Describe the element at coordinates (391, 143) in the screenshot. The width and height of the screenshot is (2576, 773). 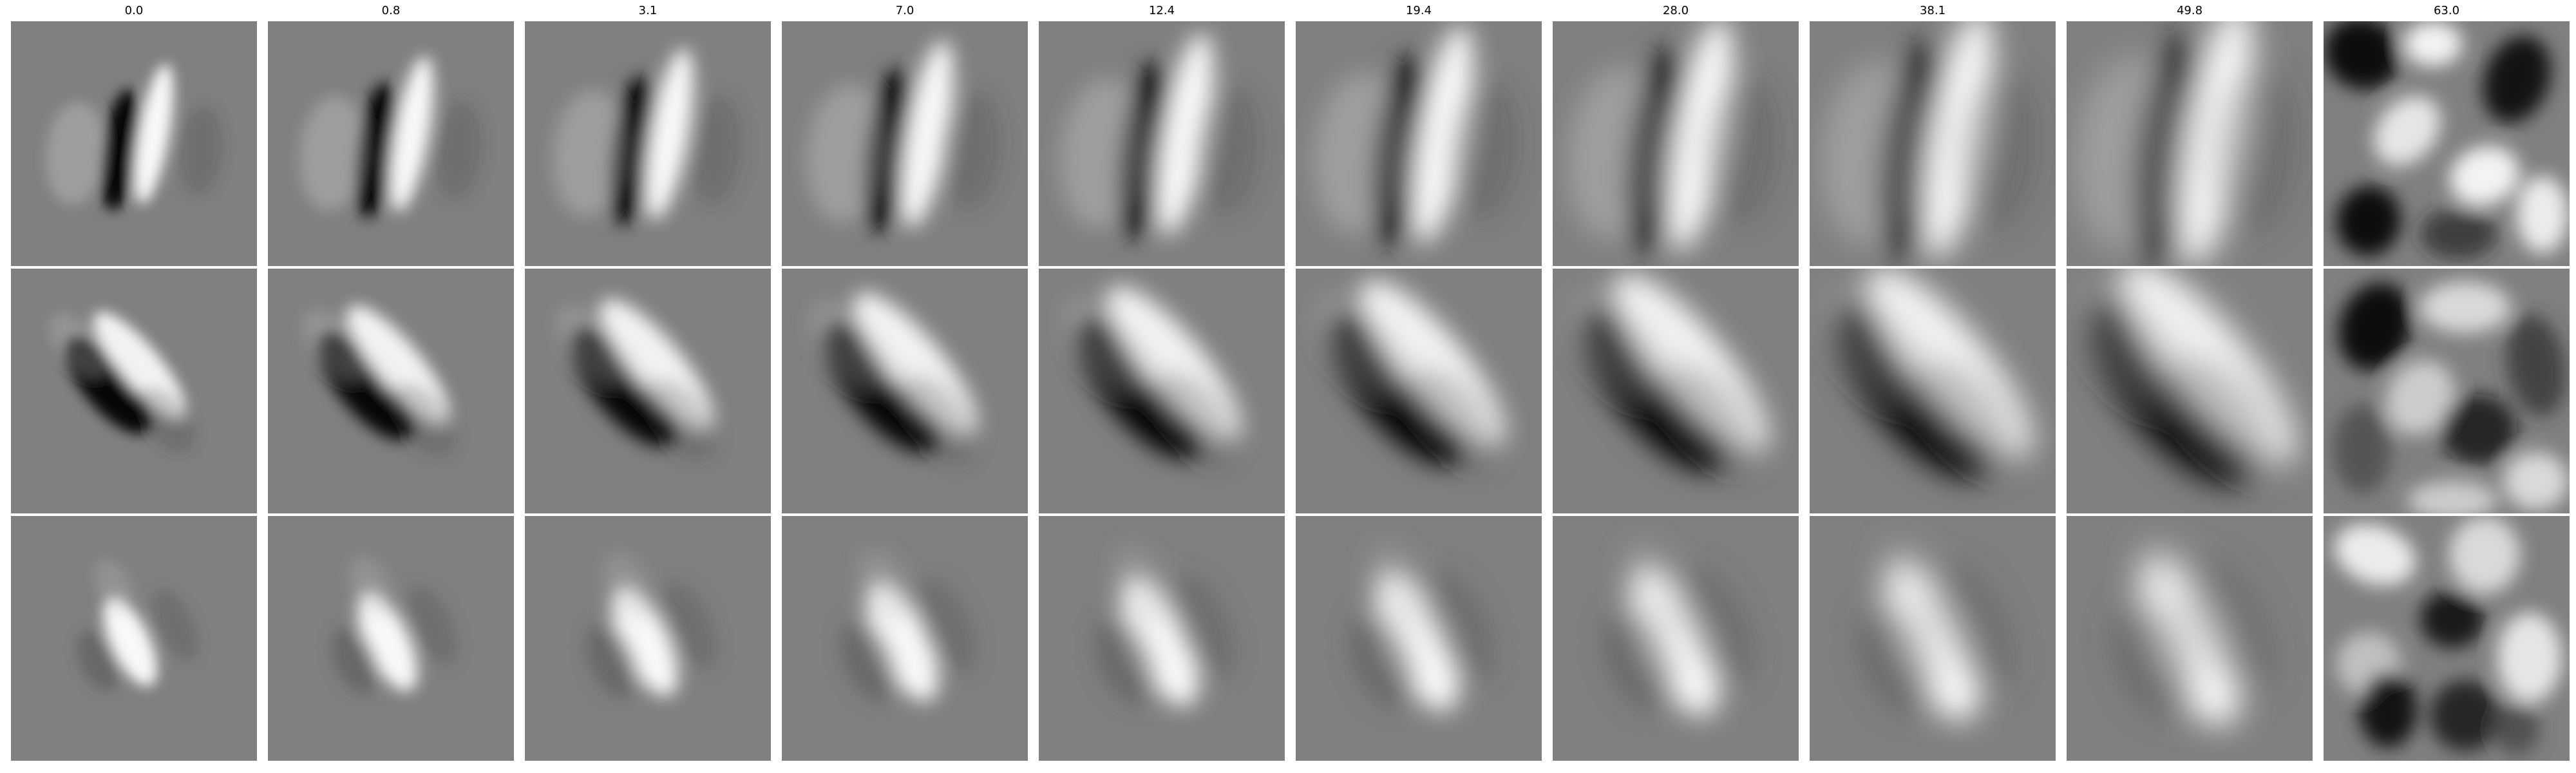
I see `filter-image-r1-c2` at that location.